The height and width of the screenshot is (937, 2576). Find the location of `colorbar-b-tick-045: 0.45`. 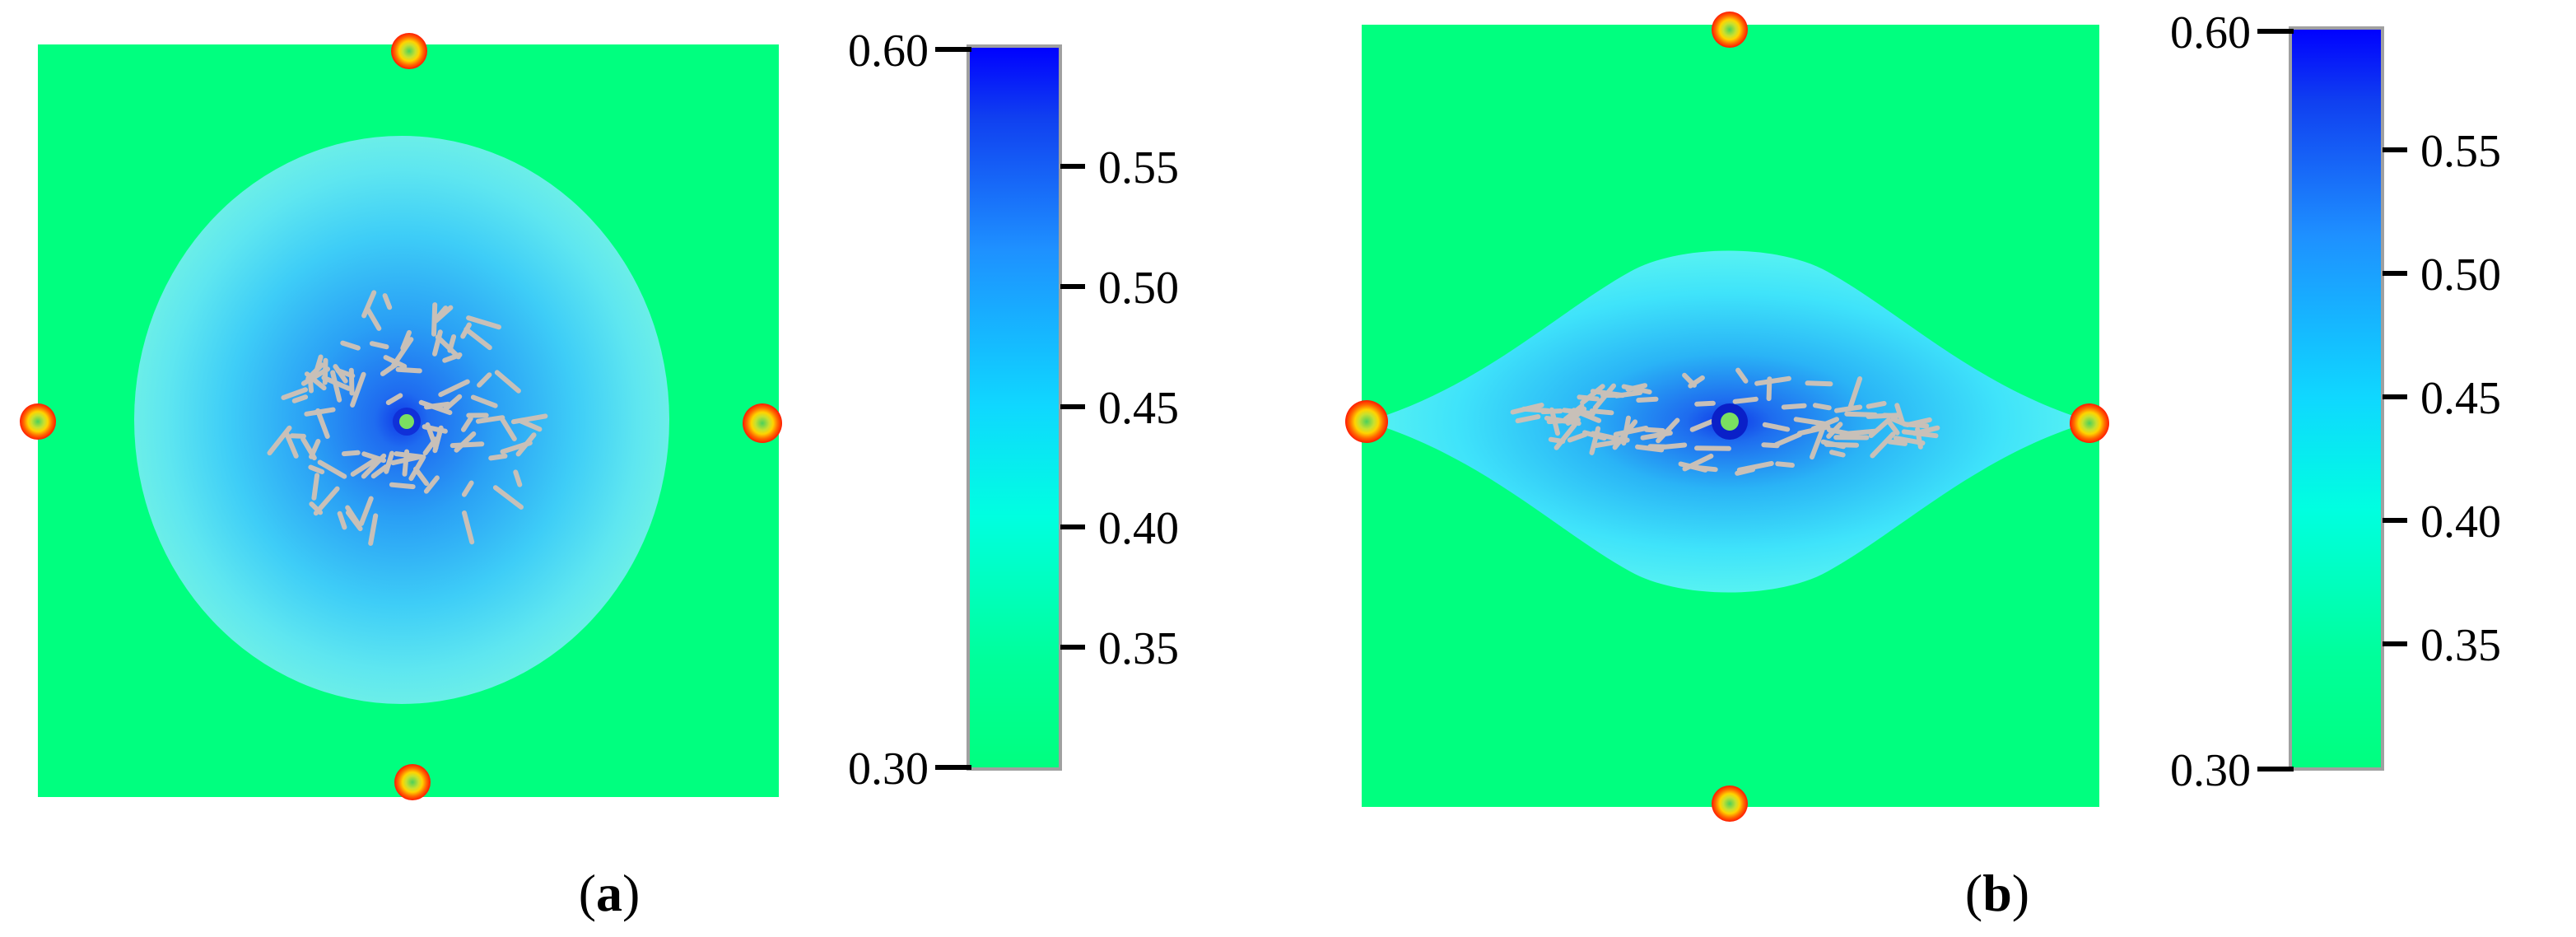

colorbar-b-tick-045: 0.45 is located at coordinates (2460, 398).